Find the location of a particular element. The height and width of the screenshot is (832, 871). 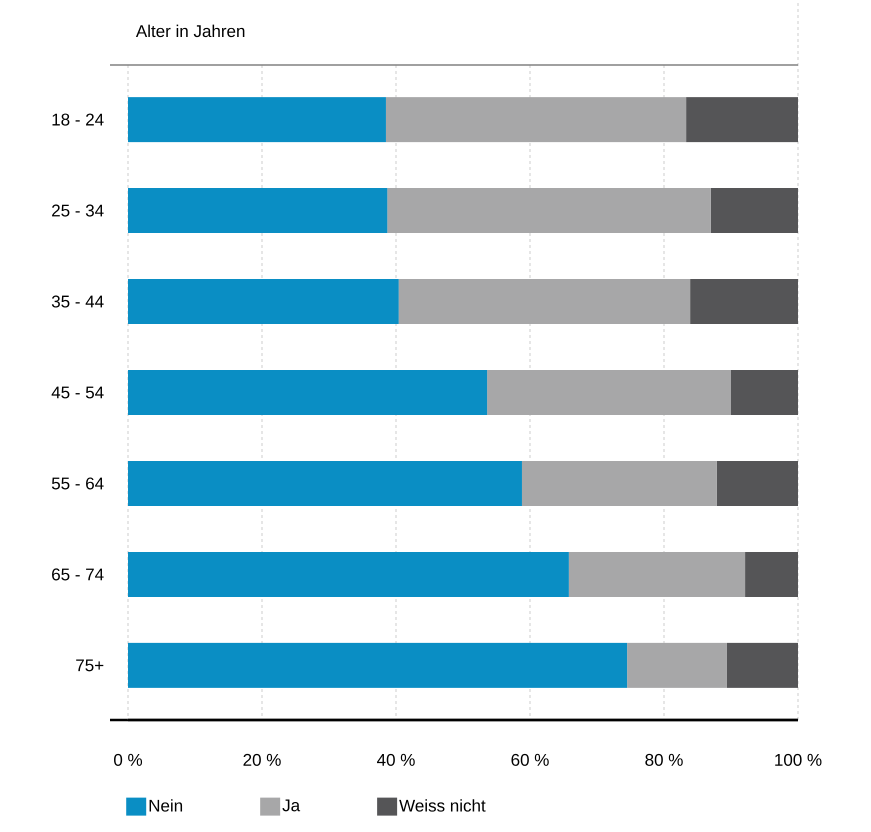

x-tick-label: 60 % is located at coordinates (530, 760).